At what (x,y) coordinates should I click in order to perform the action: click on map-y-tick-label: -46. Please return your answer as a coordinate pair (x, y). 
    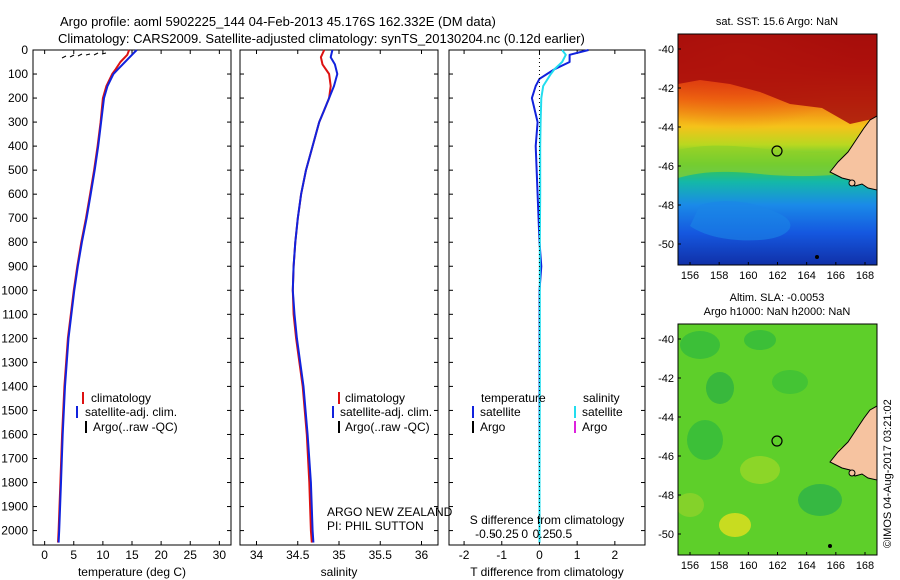
    Looking at the image, I should click on (666, 457).